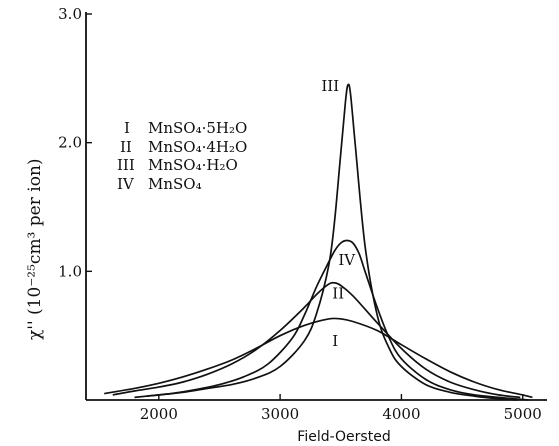 This screenshot has width=559, height=446. I want to click on x-tick-label: 2000, so click(159, 414).